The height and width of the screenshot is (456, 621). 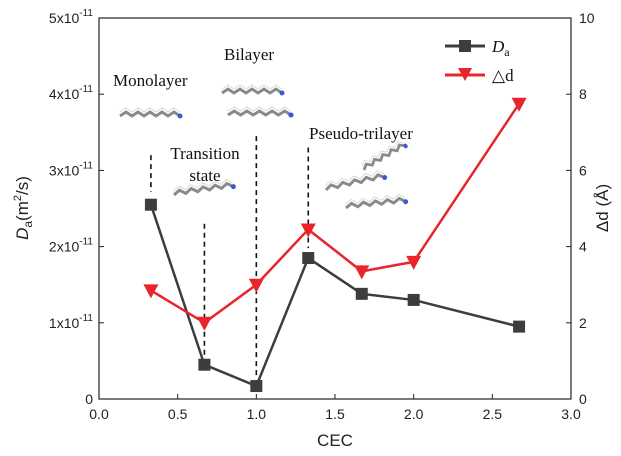 What do you see at coordinates (150, 80) in the screenshot?
I see `annotation-monolayer: Monolayer` at bounding box center [150, 80].